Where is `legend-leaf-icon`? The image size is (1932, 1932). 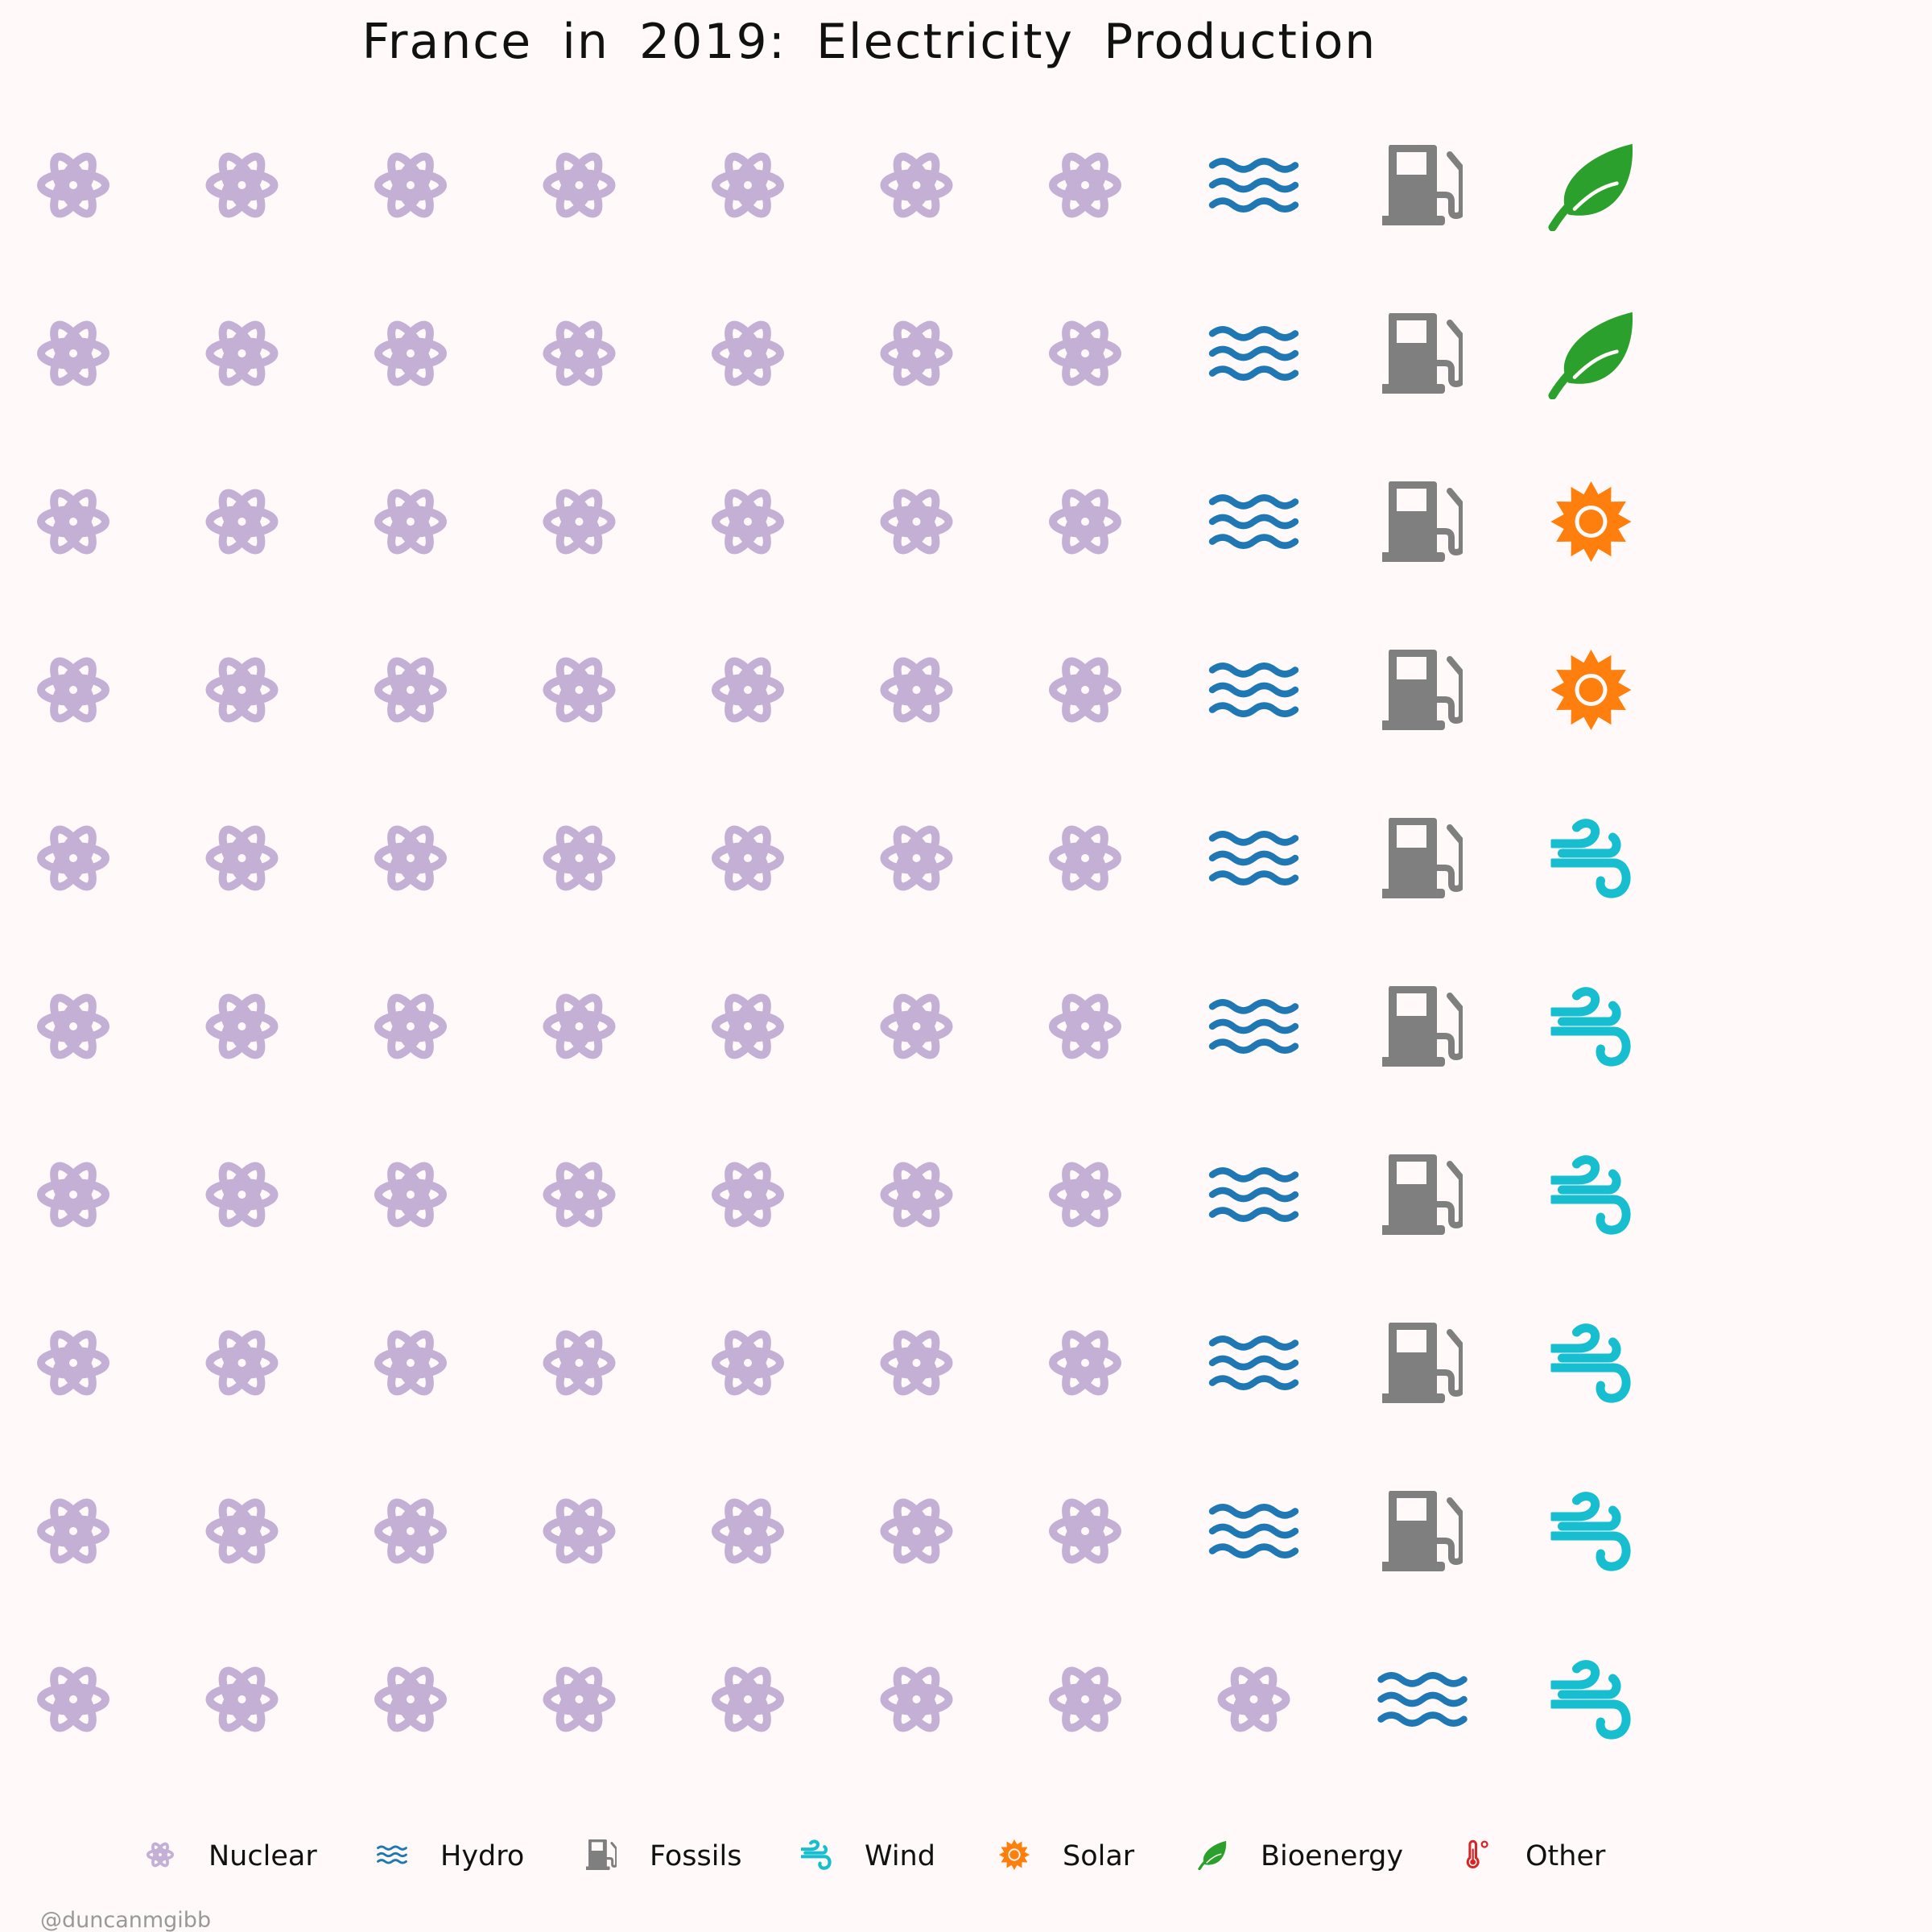 legend-leaf-icon is located at coordinates (1213, 1854).